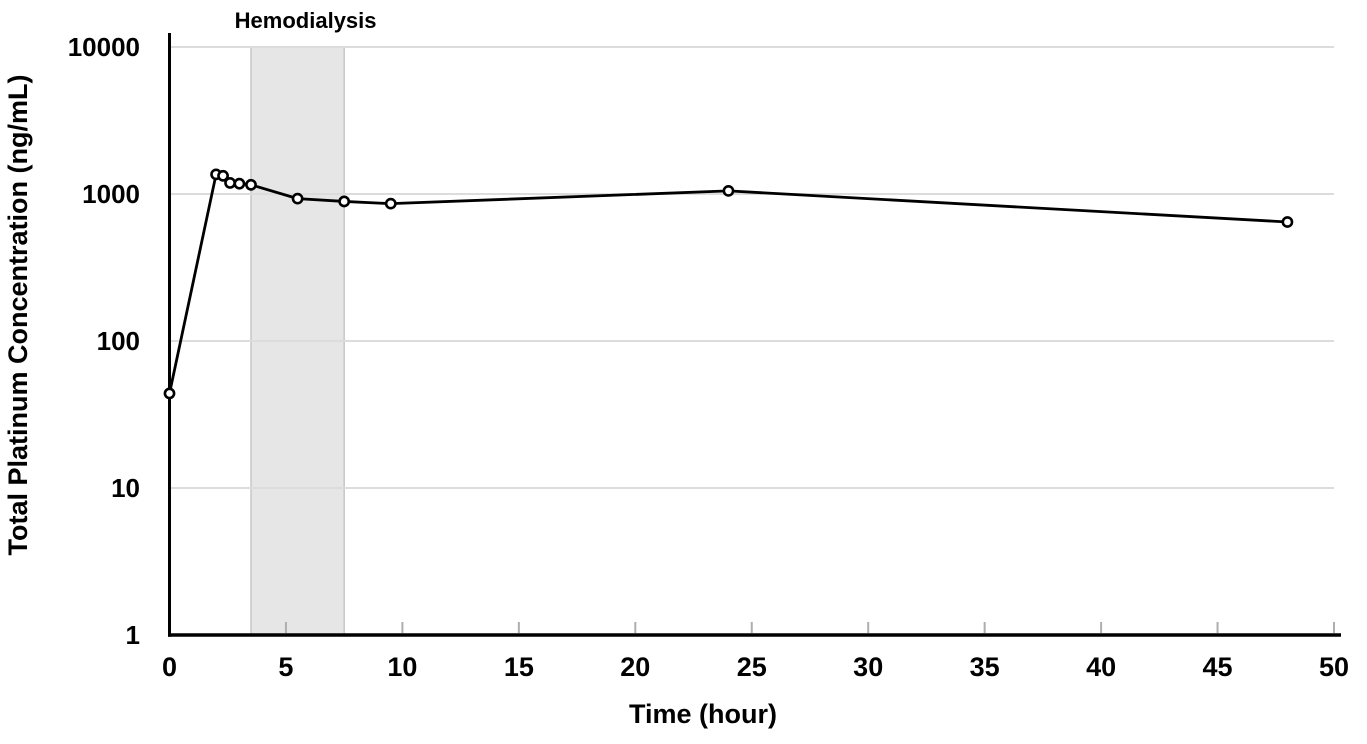 The image size is (1367, 744). What do you see at coordinates (402, 667) in the screenshot?
I see `x-tick-label-10: 10` at bounding box center [402, 667].